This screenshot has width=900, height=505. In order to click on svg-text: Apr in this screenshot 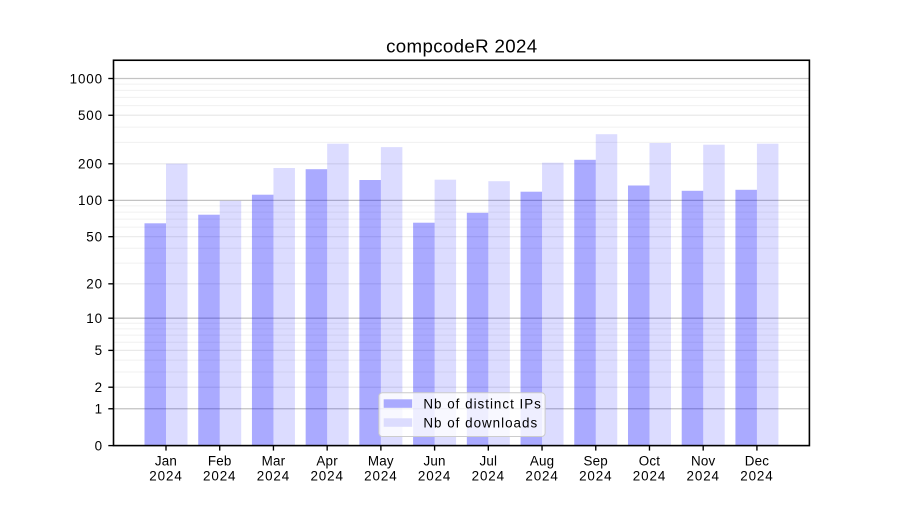, I will do `click(327, 461)`.